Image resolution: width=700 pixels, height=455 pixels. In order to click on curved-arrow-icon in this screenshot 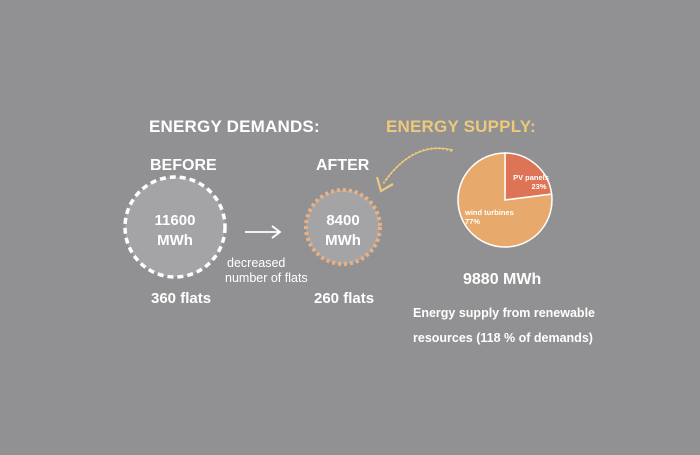, I will do `click(414, 170)`.